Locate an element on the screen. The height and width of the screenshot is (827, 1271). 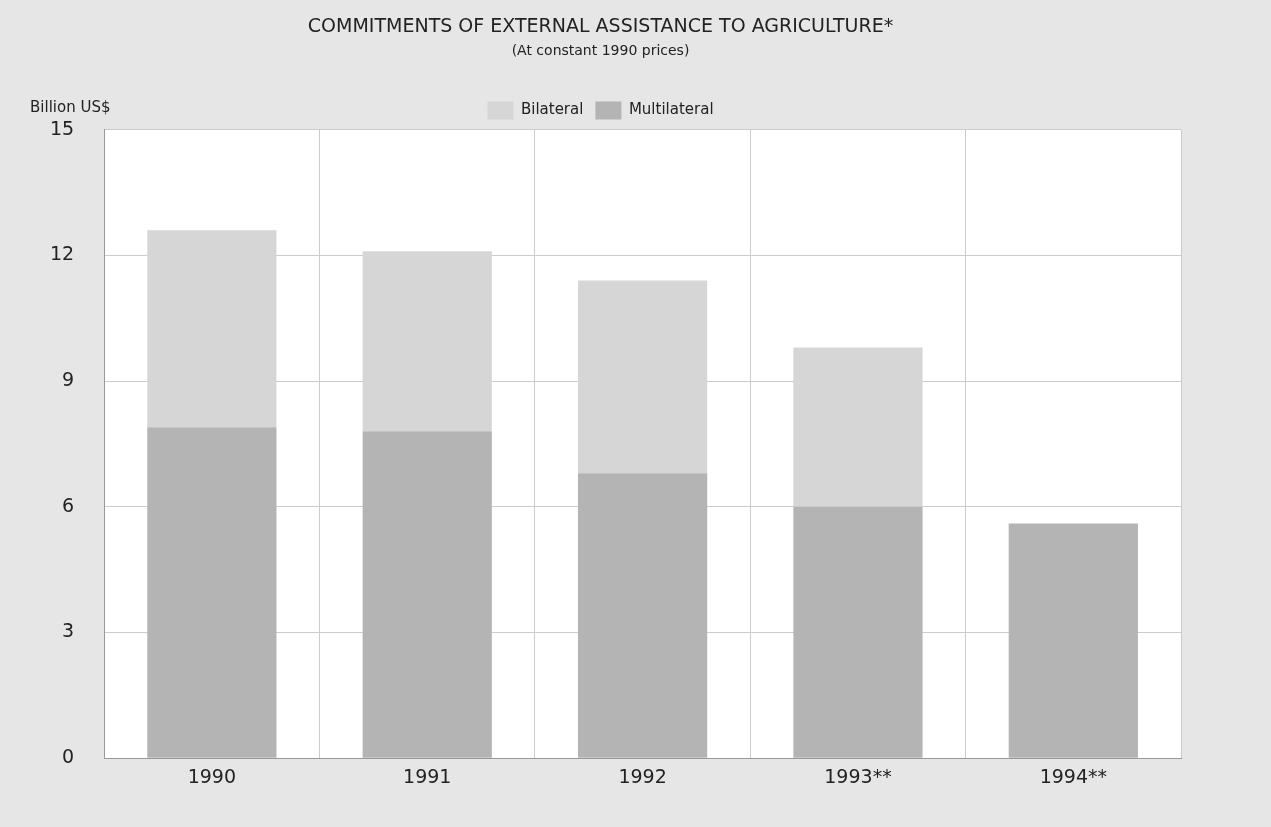
y-tick-label: 9 is located at coordinates (68, 378).